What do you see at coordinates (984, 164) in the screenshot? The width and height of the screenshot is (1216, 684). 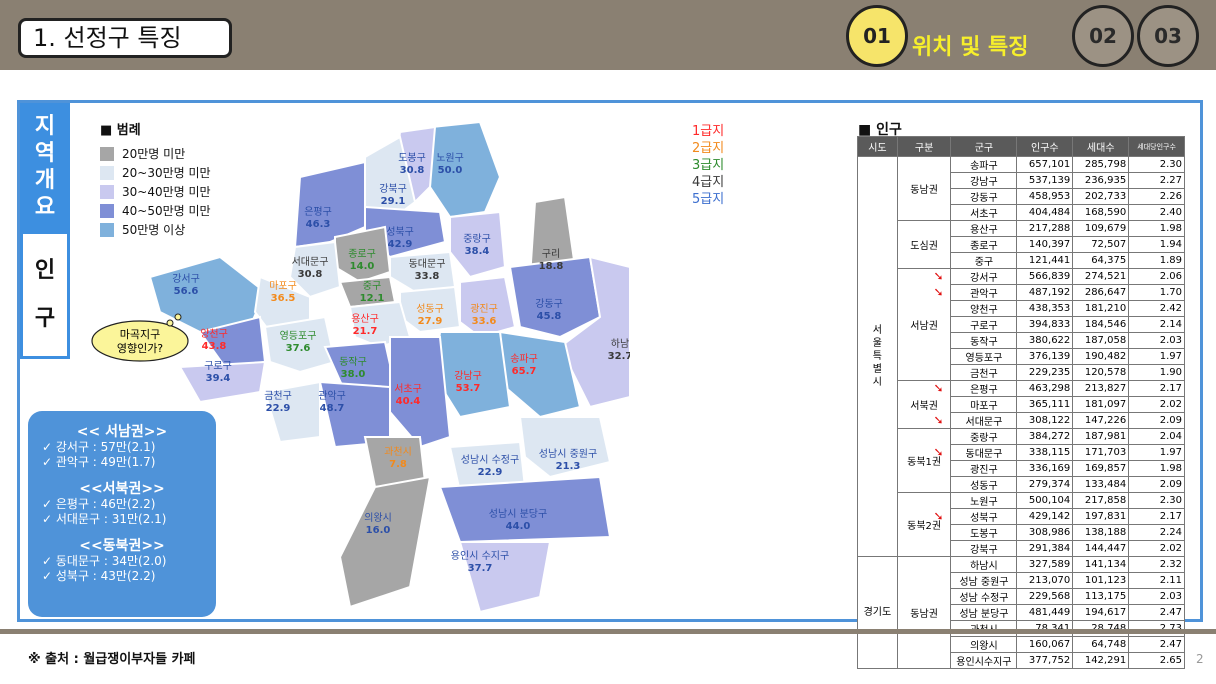 I see `district-cell: 송파구` at bounding box center [984, 164].